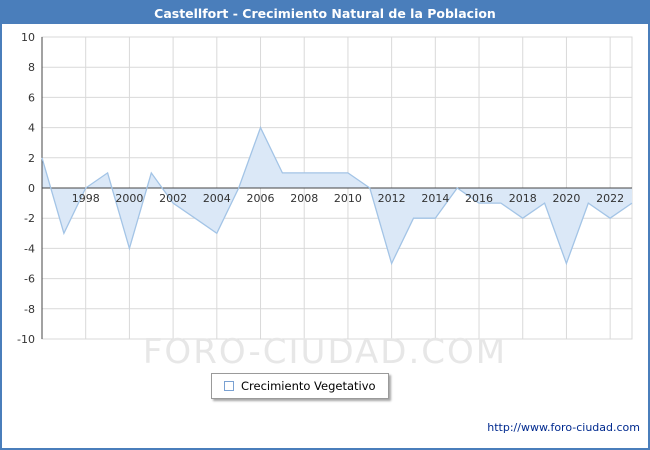 The height and width of the screenshot is (450, 650). Describe the element at coordinates (129, 198) in the screenshot. I see `svg-text: 2000` at that location.